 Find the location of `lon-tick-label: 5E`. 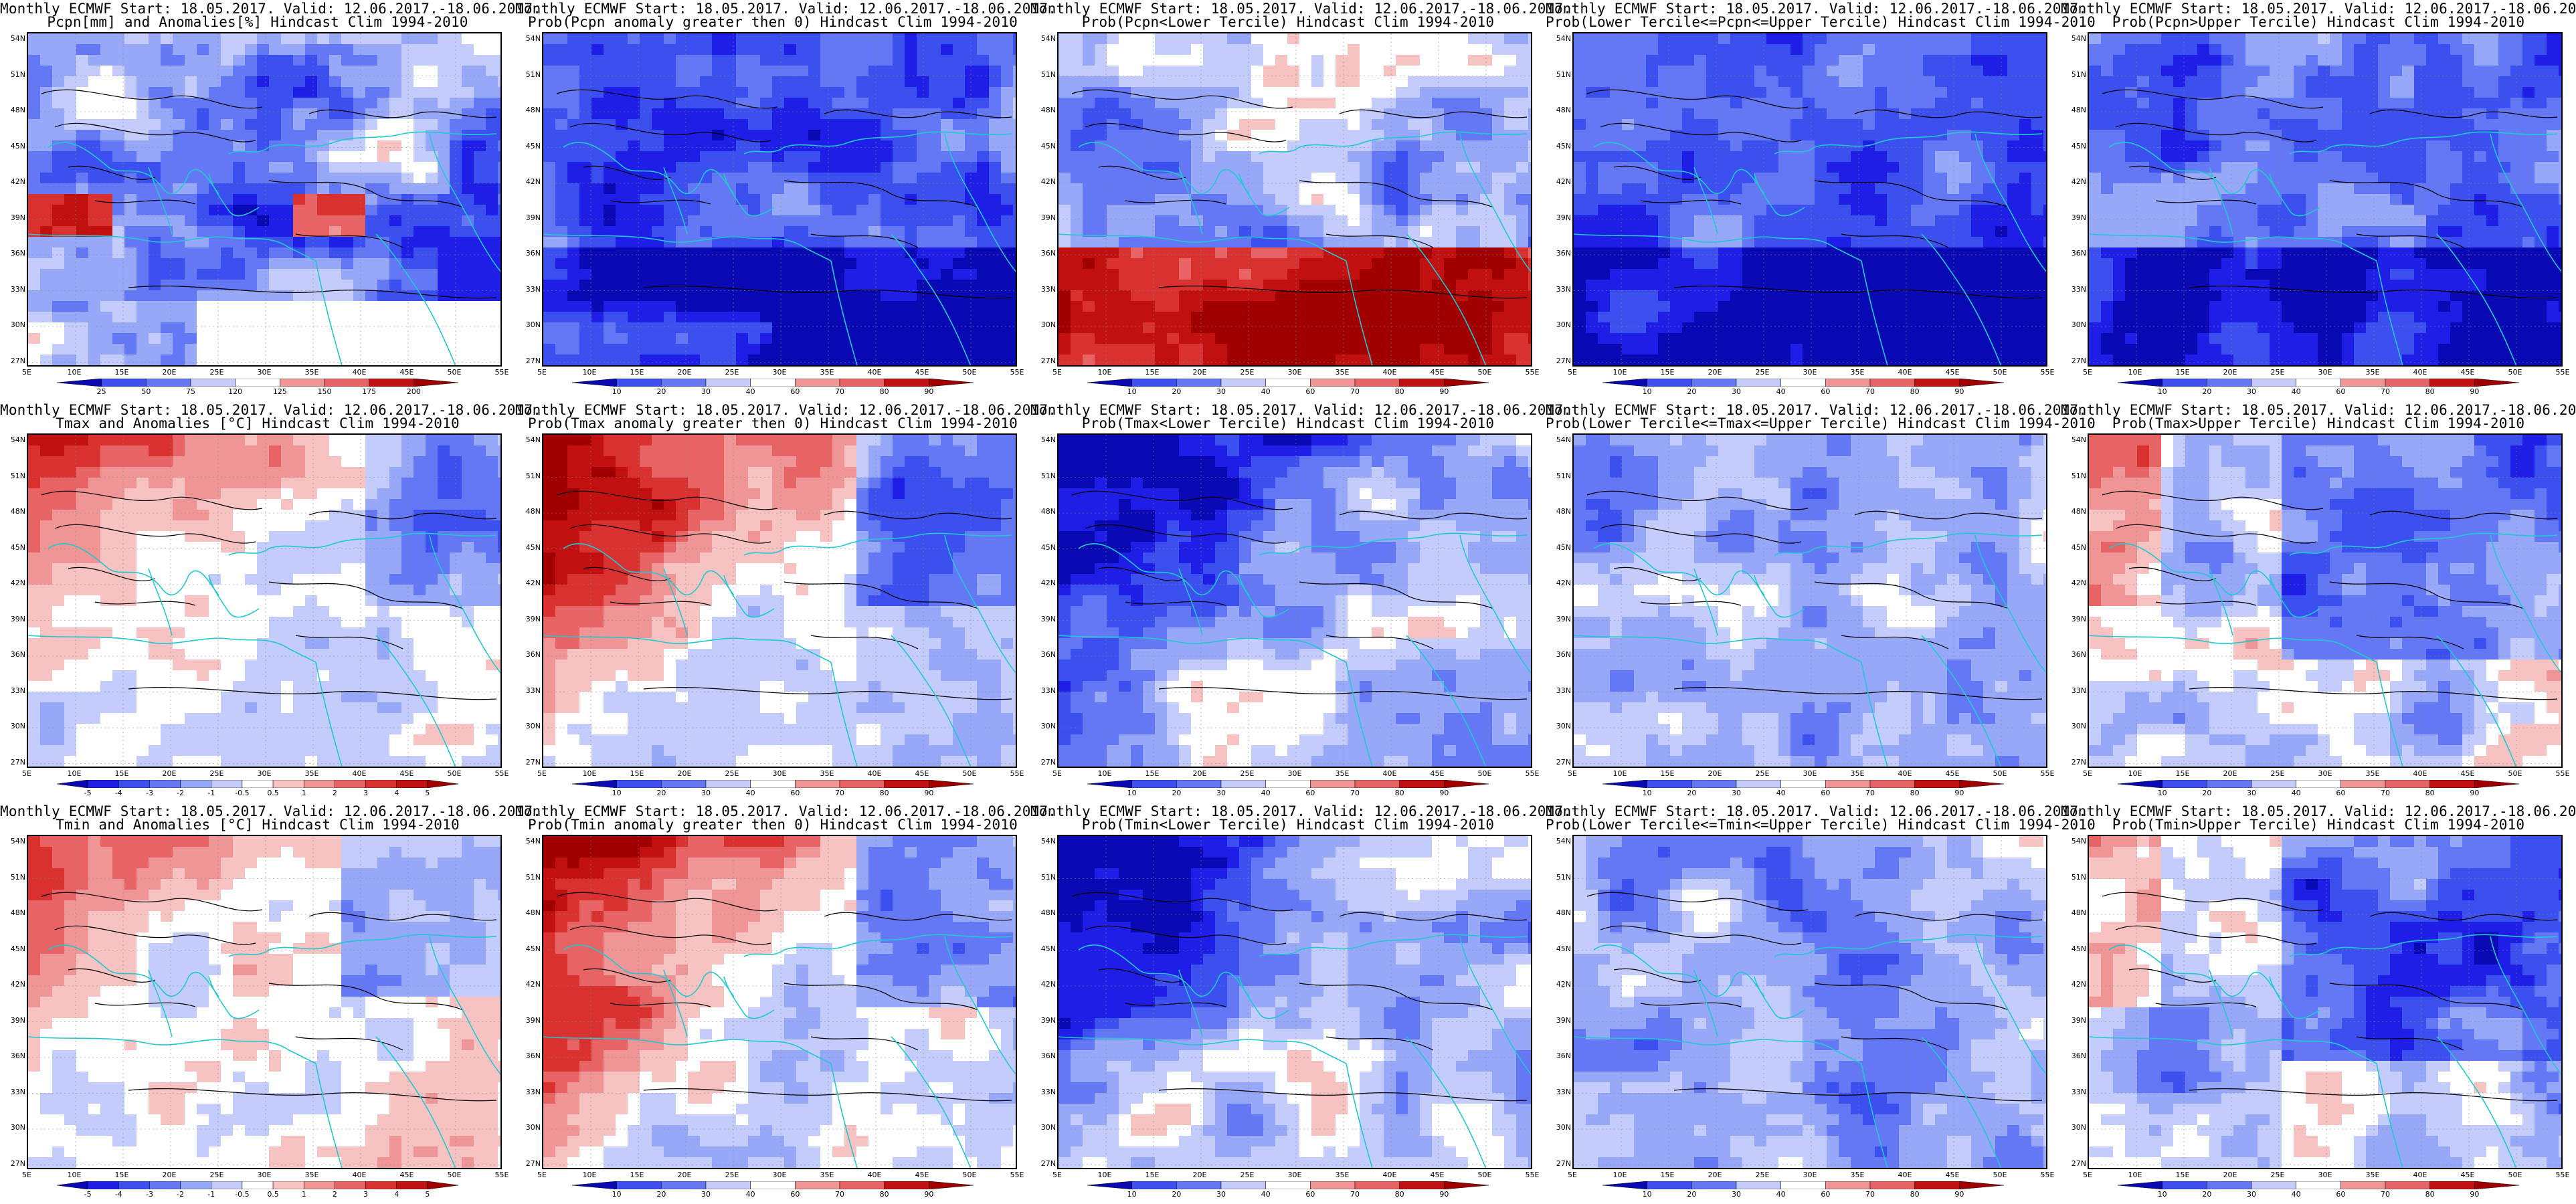

lon-tick-label: 5E is located at coordinates (1057, 373).